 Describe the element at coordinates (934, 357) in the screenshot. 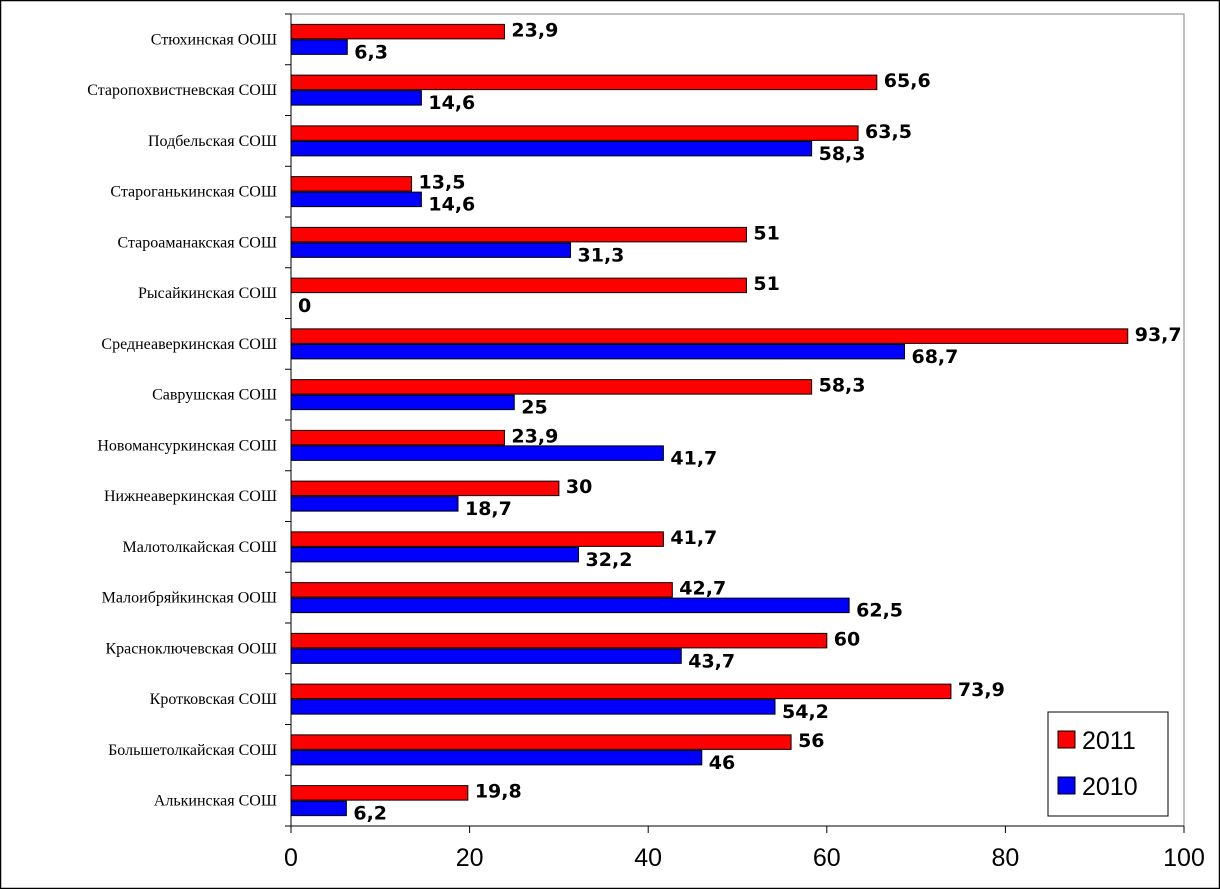

I see `data-label-2010: 68,7` at that location.